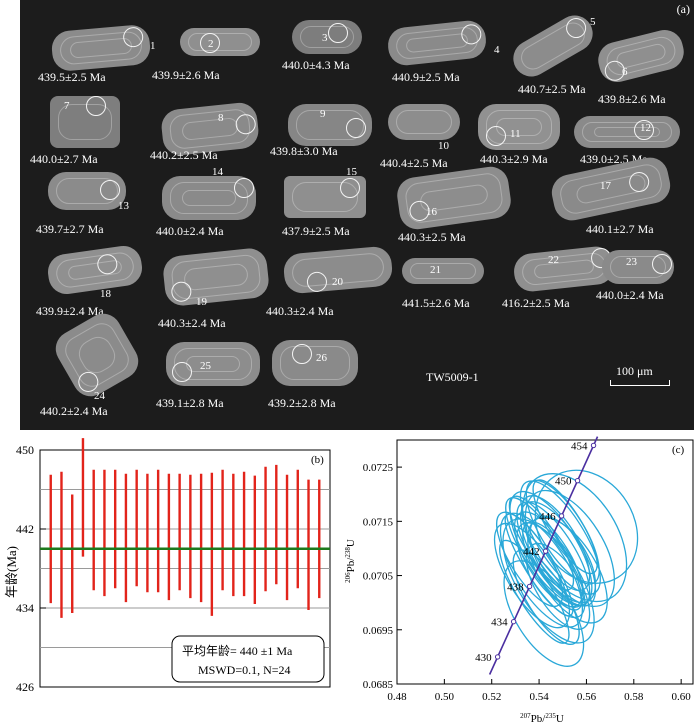 This screenshot has height=725, width=700. Describe the element at coordinates (397, 697) in the screenshot. I see `x-tick-label: 0.48` at that location.